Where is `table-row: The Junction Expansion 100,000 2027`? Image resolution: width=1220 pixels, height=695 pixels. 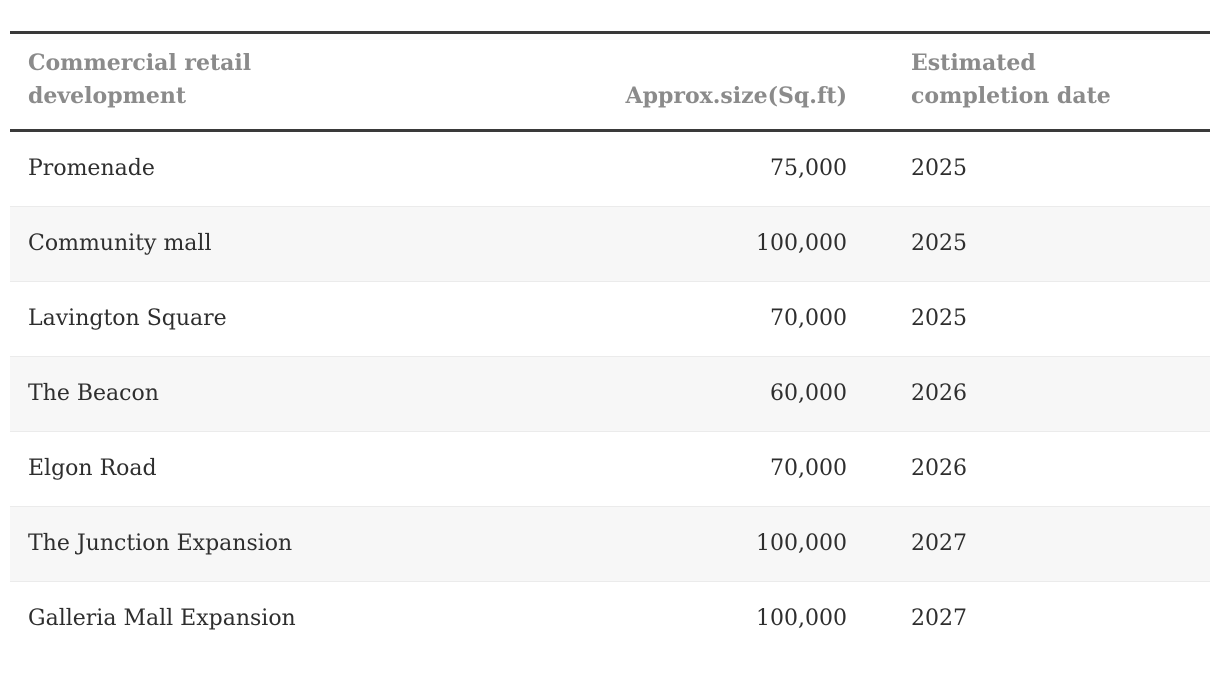
table-row: The Junction Expansion 100,000 2027 is located at coordinates (610, 544).